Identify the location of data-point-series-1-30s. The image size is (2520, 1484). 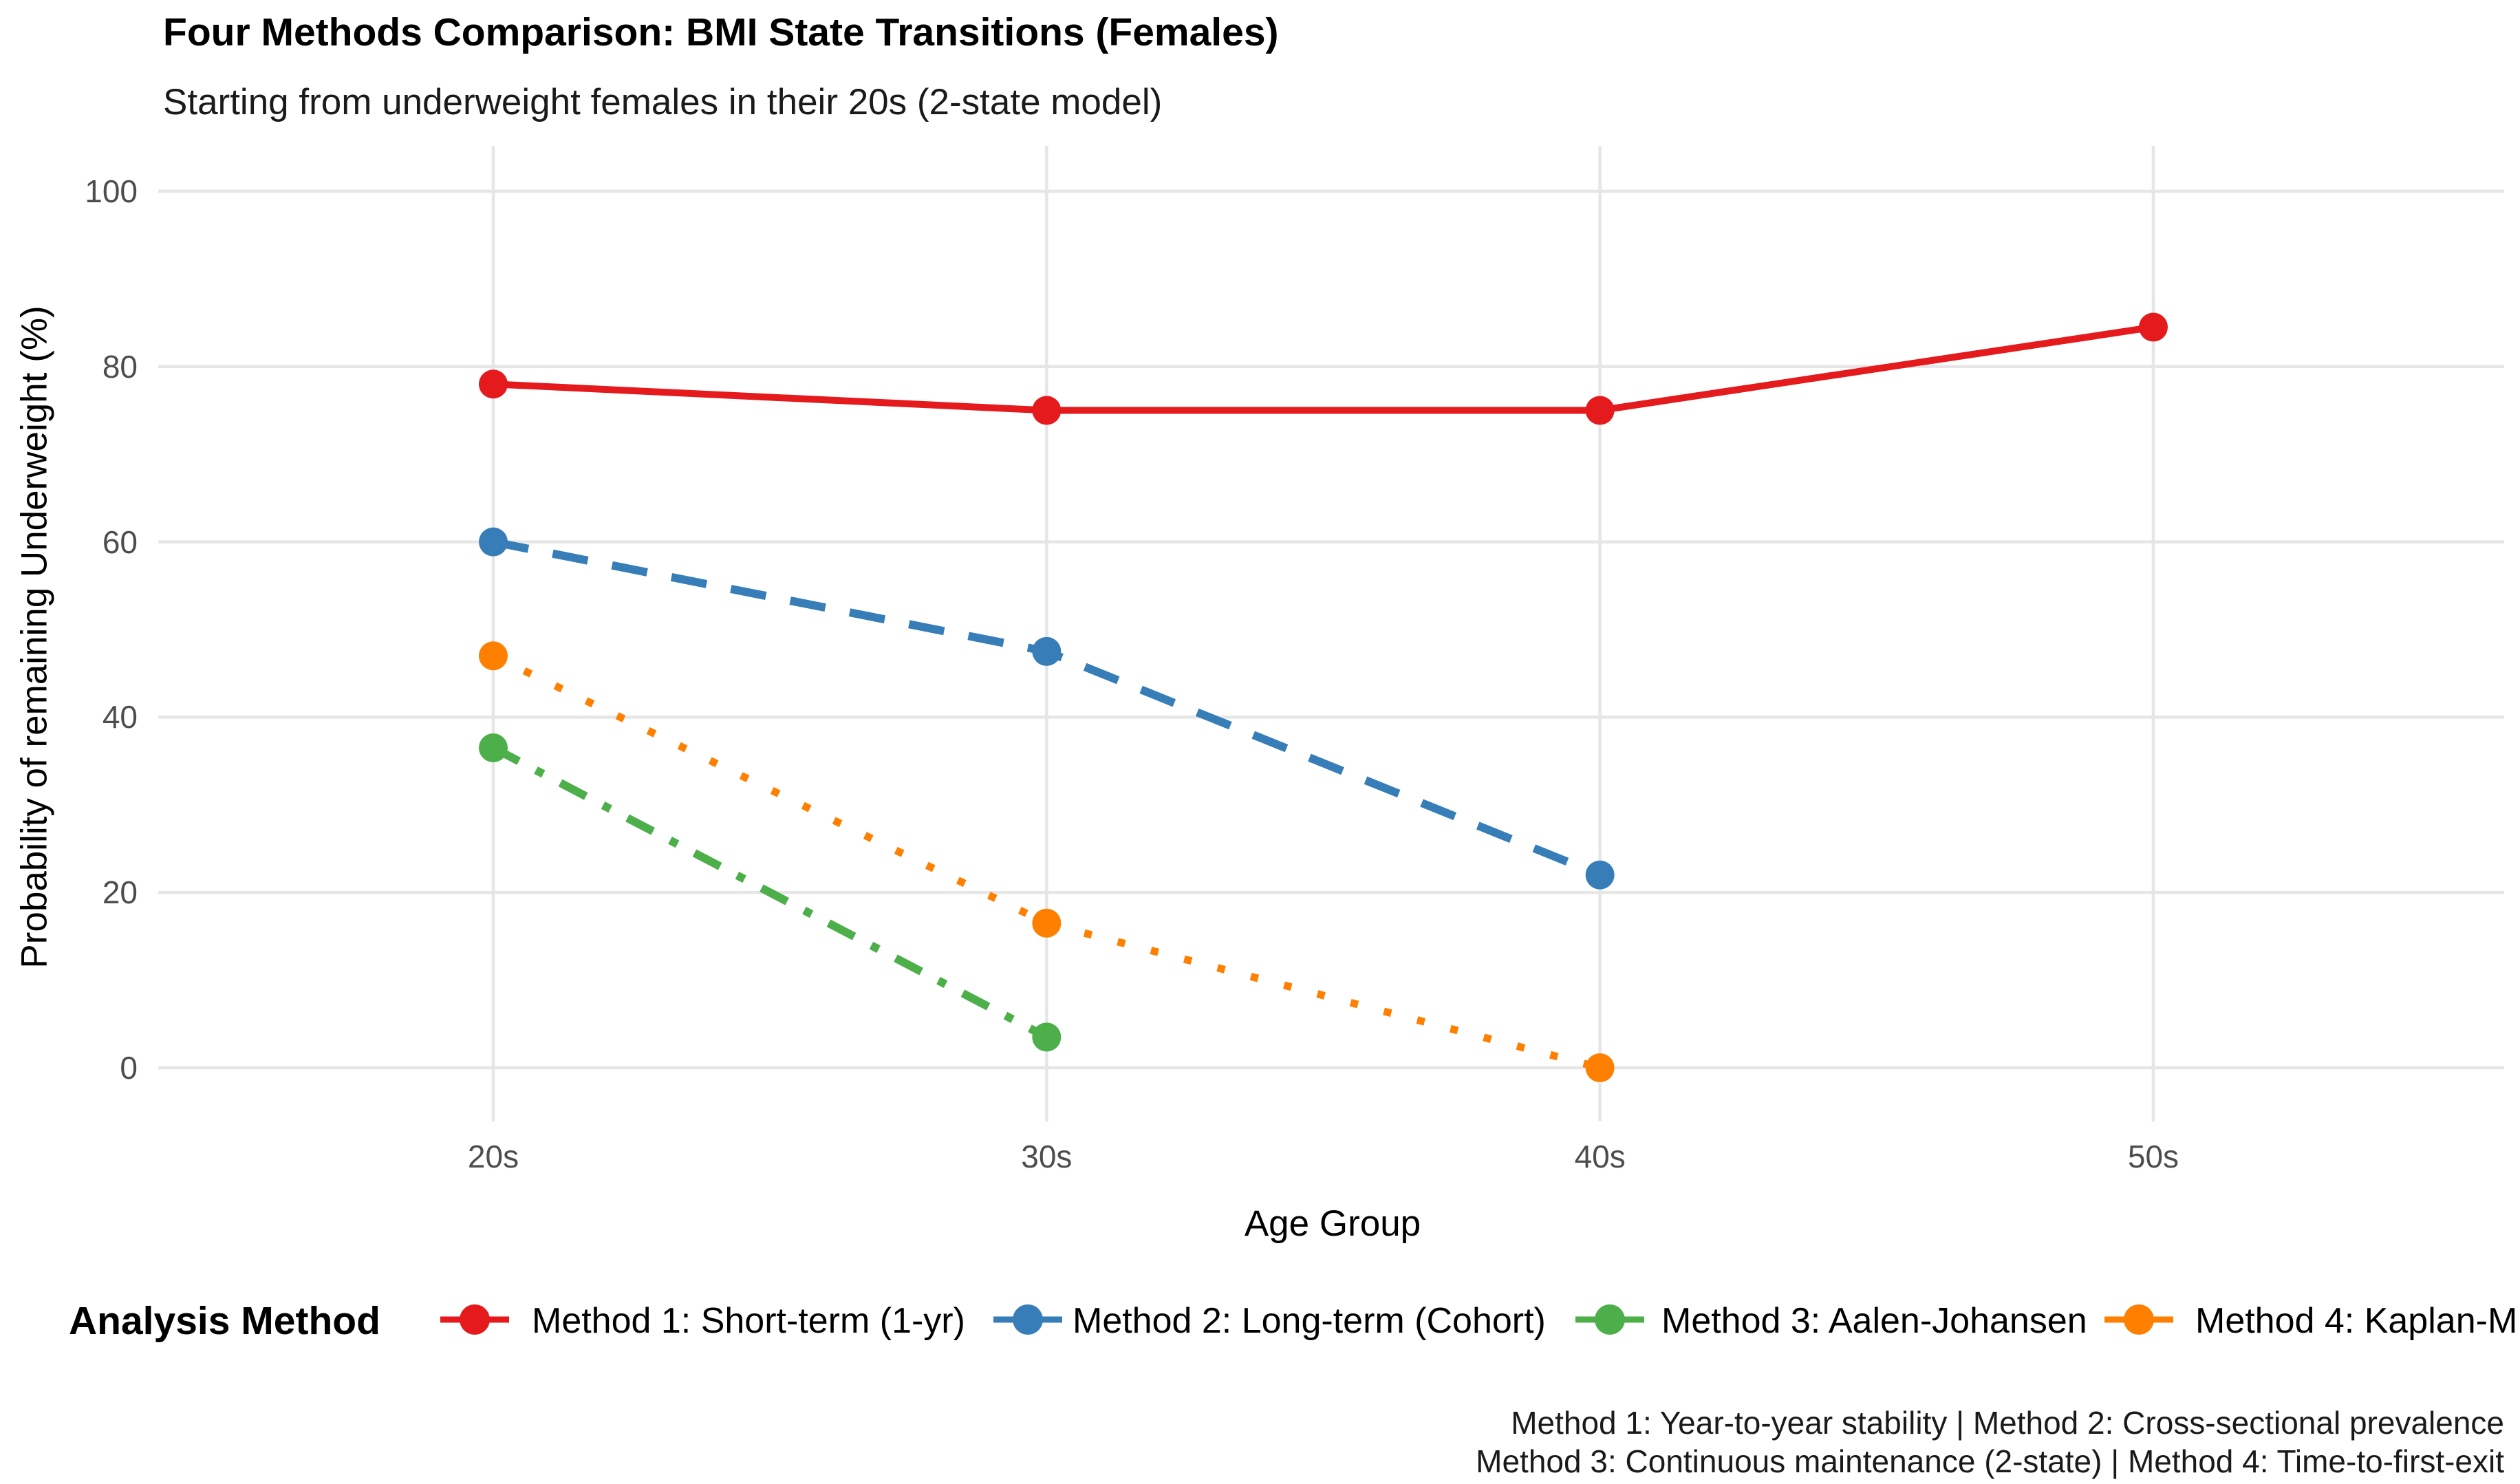
(1047, 410).